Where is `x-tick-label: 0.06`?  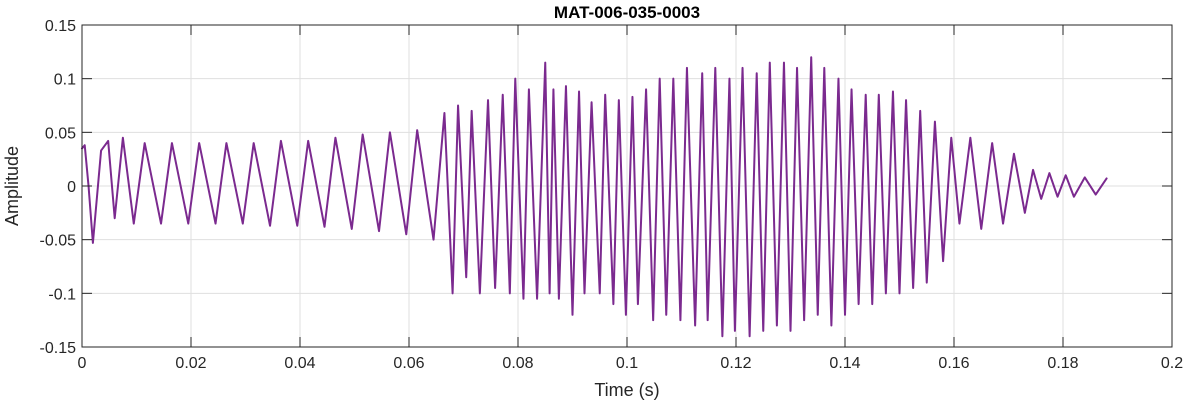 x-tick-label: 0.06 is located at coordinates (408, 363).